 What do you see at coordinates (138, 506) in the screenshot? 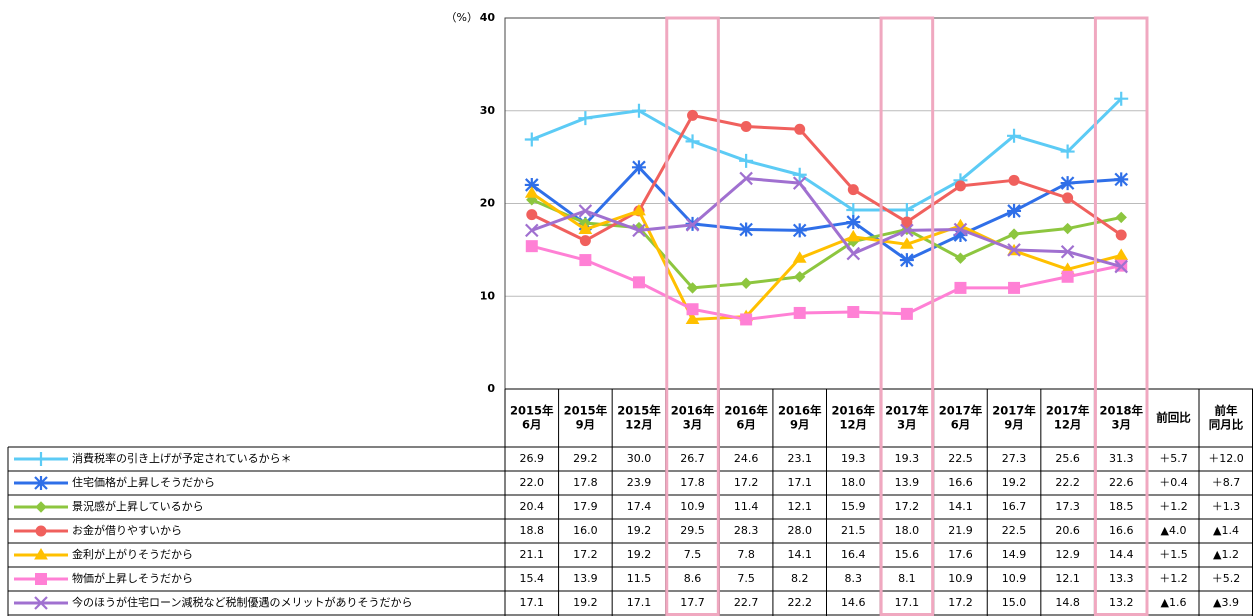
I see `legend-label: 景況感が上昇しているから` at bounding box center [138, 506].